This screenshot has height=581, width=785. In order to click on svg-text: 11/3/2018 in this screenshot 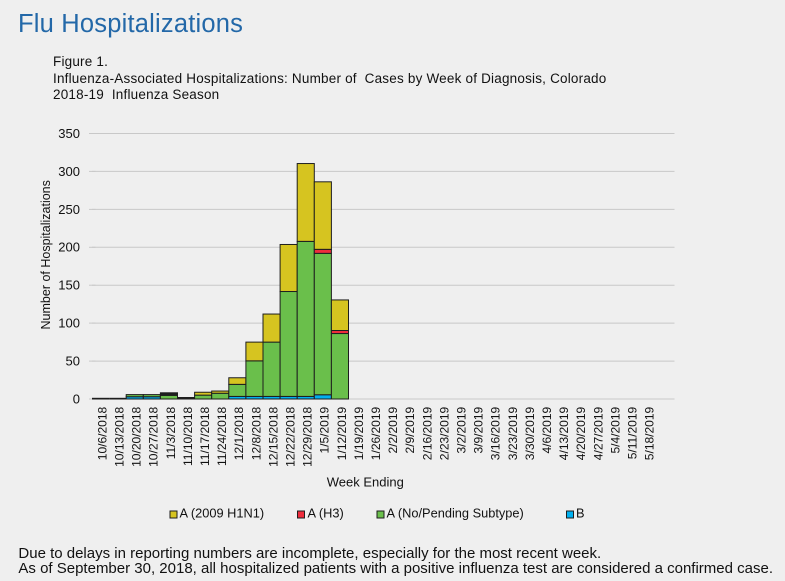, I will do `click(171, 432)`.